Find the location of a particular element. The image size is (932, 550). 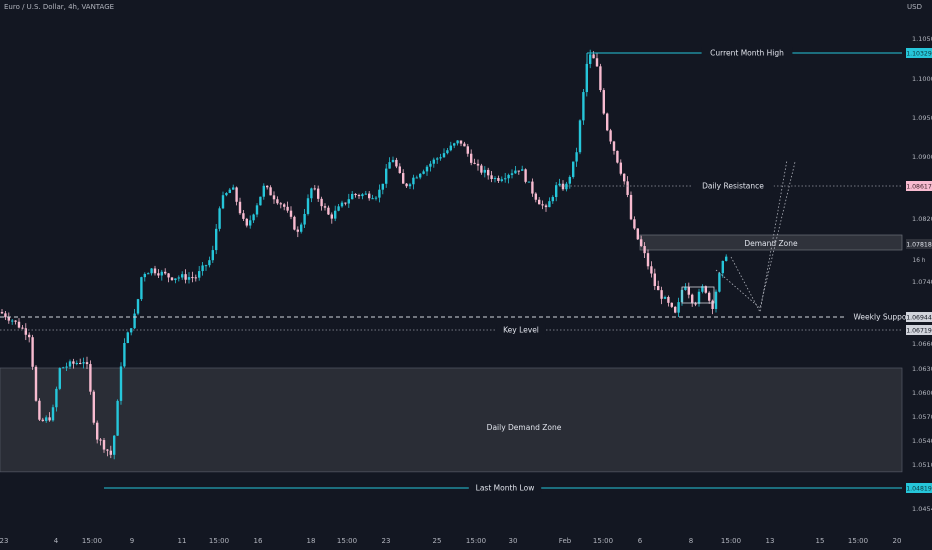

x-tick-label: 25 is located at coordinates (437, 541).